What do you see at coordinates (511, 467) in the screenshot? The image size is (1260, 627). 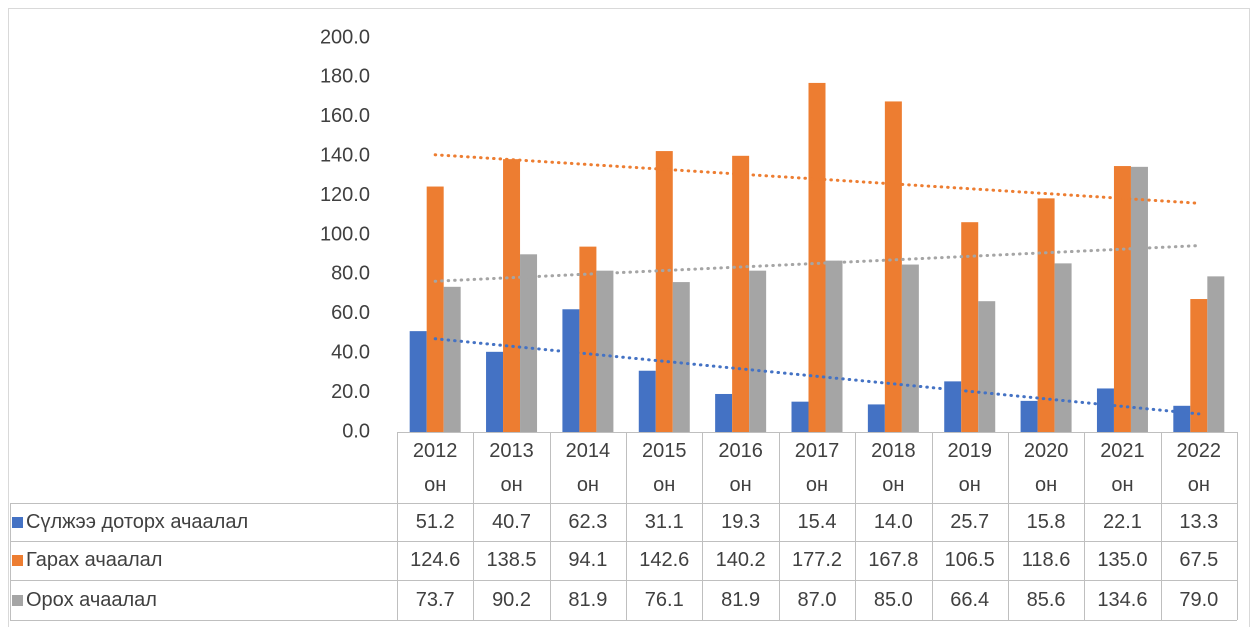 I see `category-label: 2013 он` at bounding box center [511, 467].